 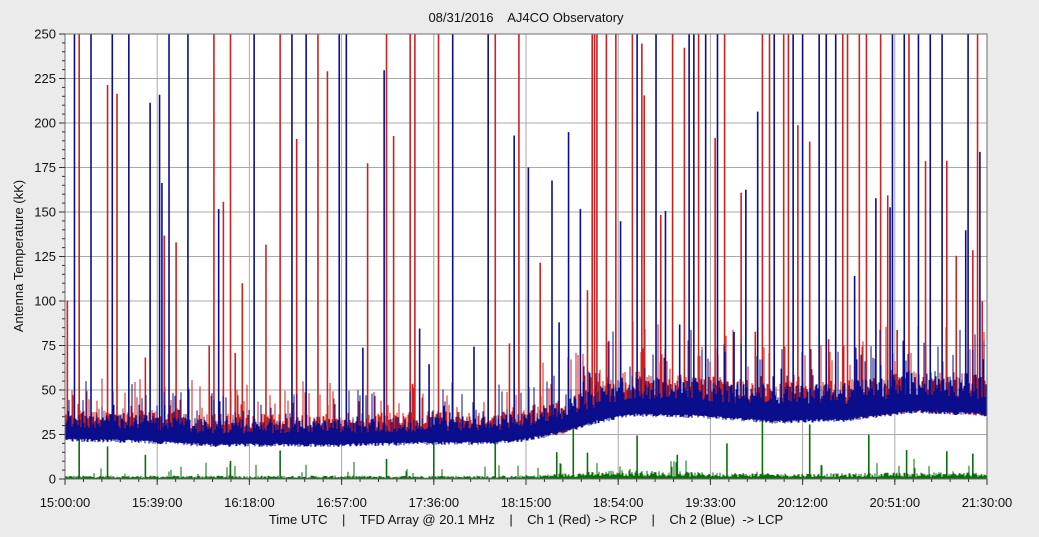 What do you see at coordinates (45, 301) in the screenshot?
I see `y-tick-label: 100` at bounding box center [45, 301].